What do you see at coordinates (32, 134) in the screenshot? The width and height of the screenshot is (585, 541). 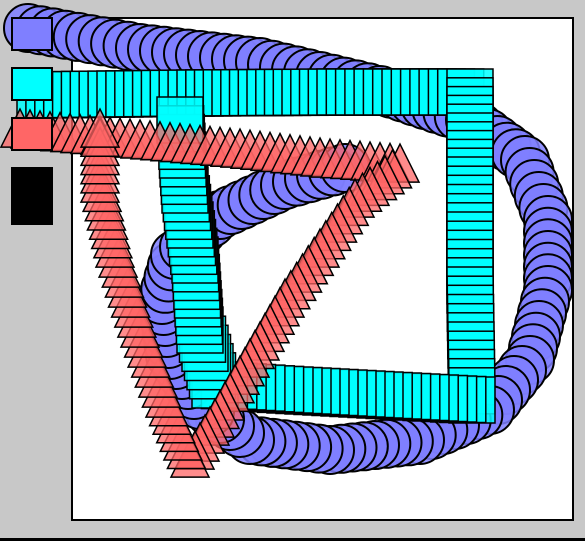 I see `triangle-brush-swatch` at bounding box center [32, 134].